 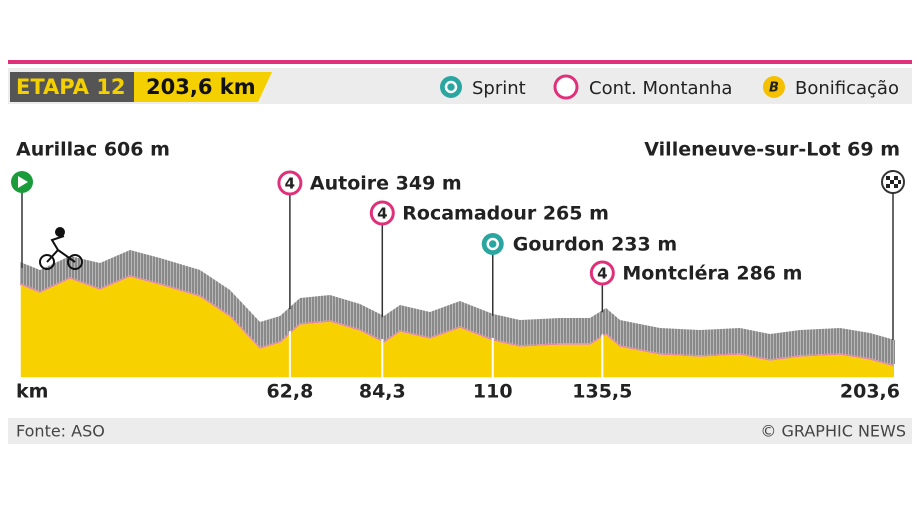 What do you see at coordinates (60, 431) in the screenshot?
I see `source: Fonte: ASO` at bounding box center [60, 431].